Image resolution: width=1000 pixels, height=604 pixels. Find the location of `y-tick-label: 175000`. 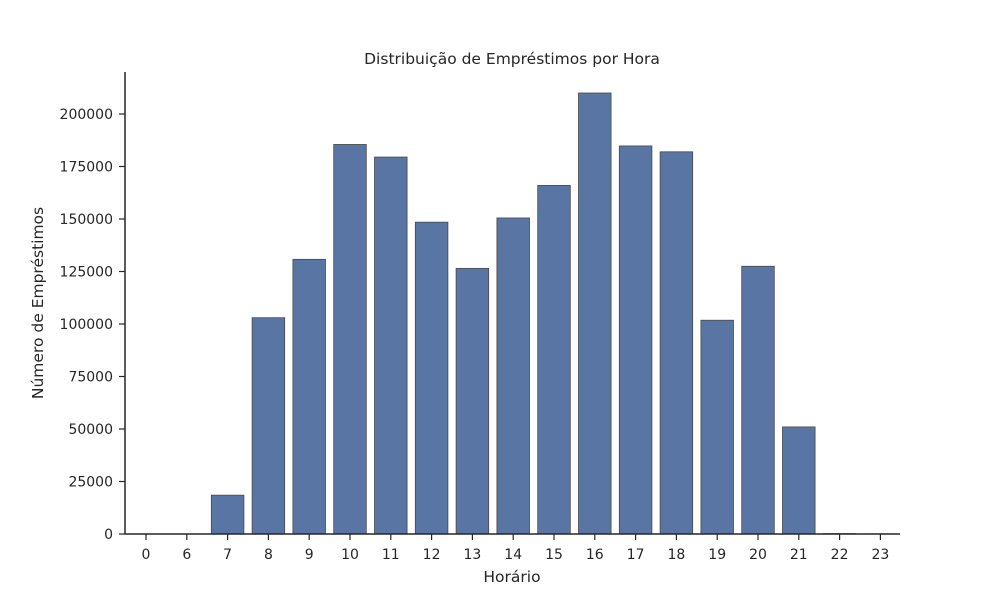

y-tick-label: 175000 is located at coordinates (86, 168).